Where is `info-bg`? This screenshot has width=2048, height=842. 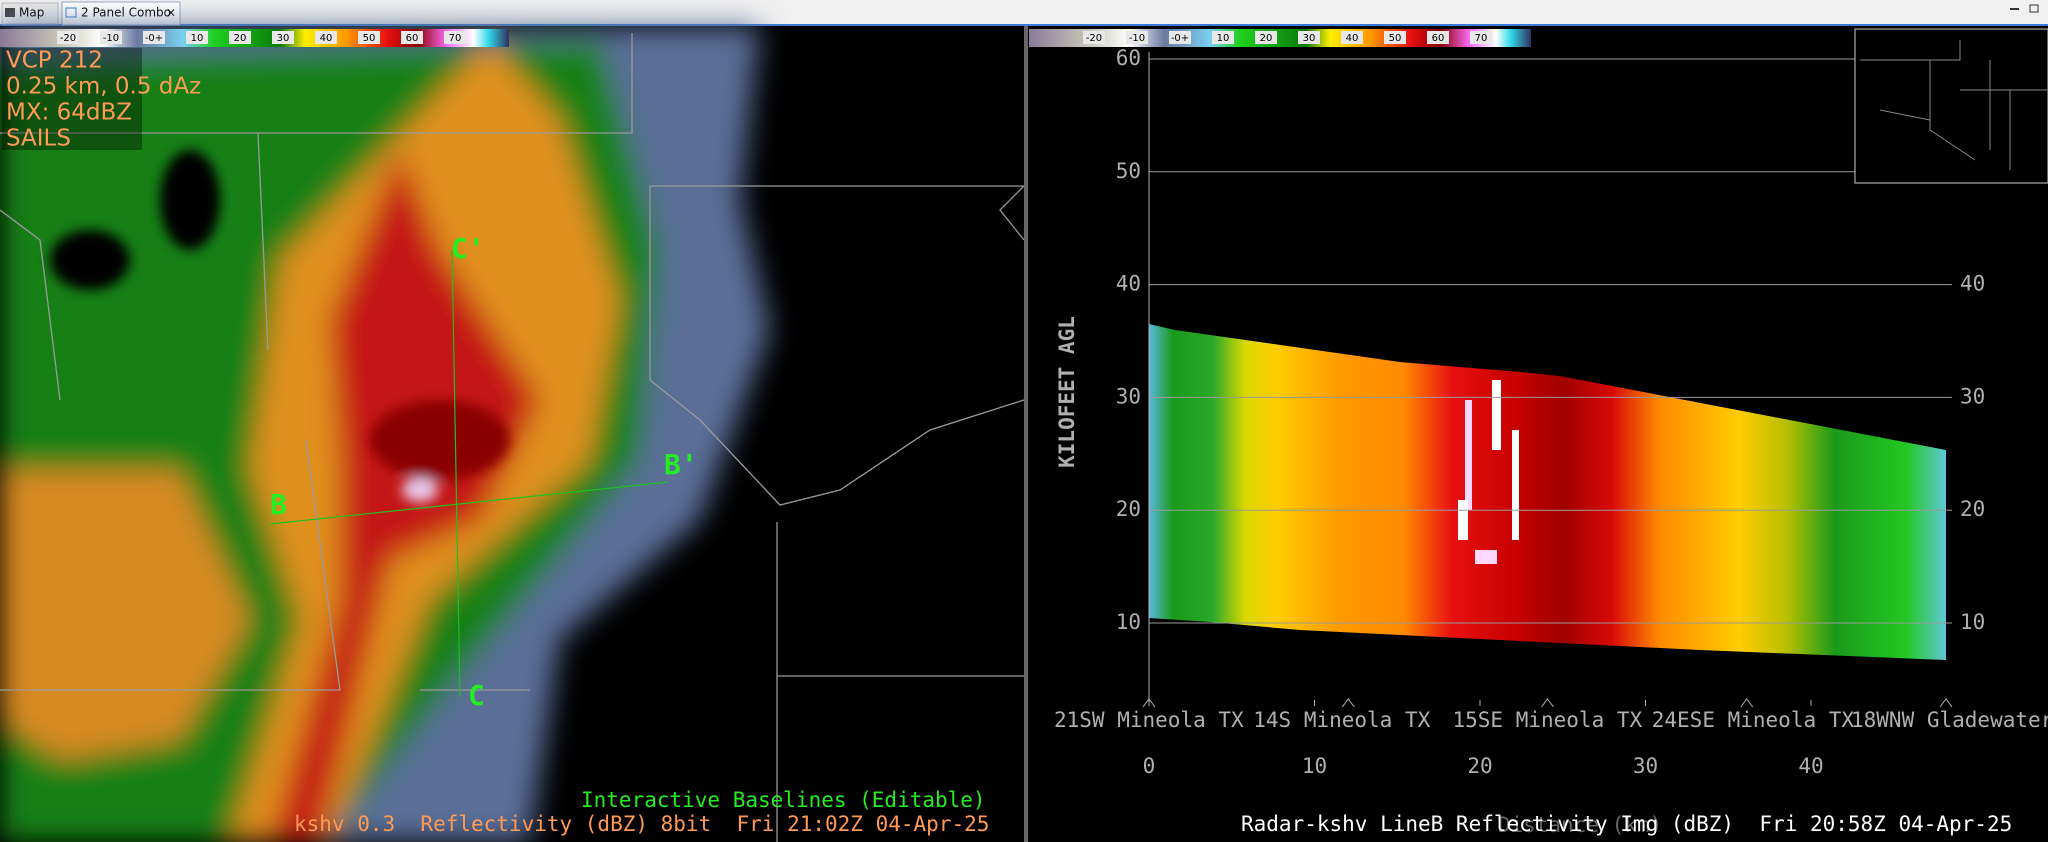
info-bg is located at coordinates (72, 99).